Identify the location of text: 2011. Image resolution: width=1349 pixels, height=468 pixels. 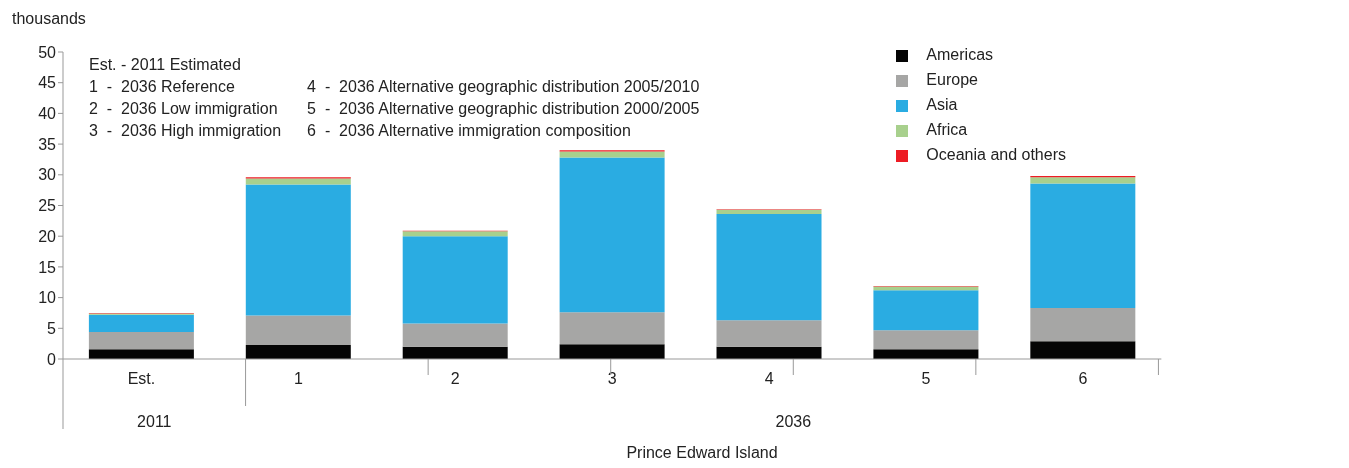
(154, 421).